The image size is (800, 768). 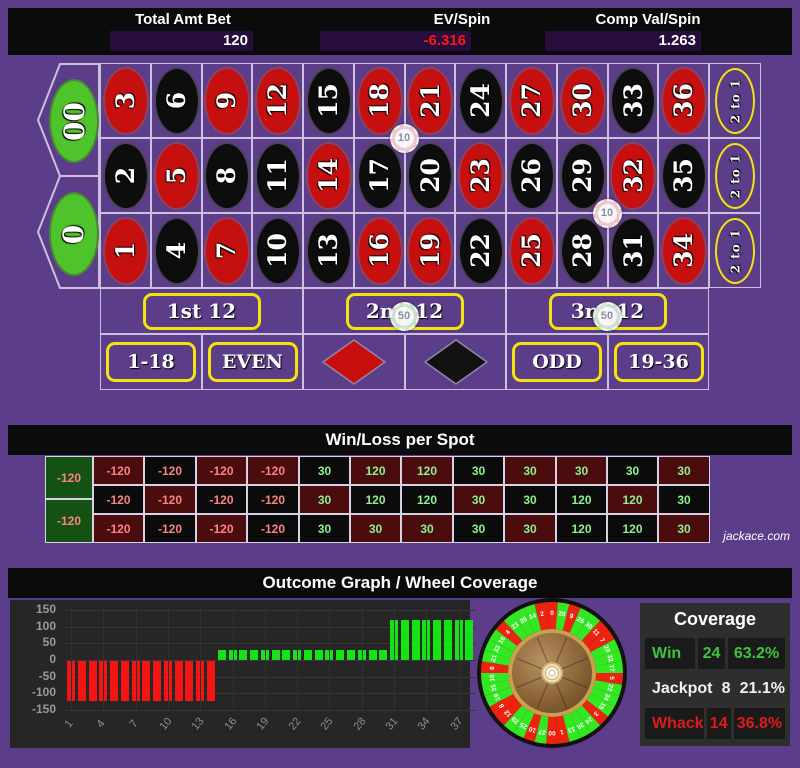 I want to click on number-cell-34: 34, so click(x=683, y=250).